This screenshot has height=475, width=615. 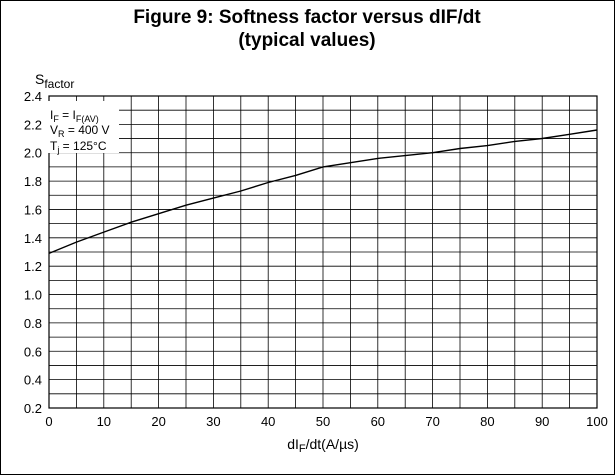 I want to click on x-tick-label: 0, so click(x=48, y=421).